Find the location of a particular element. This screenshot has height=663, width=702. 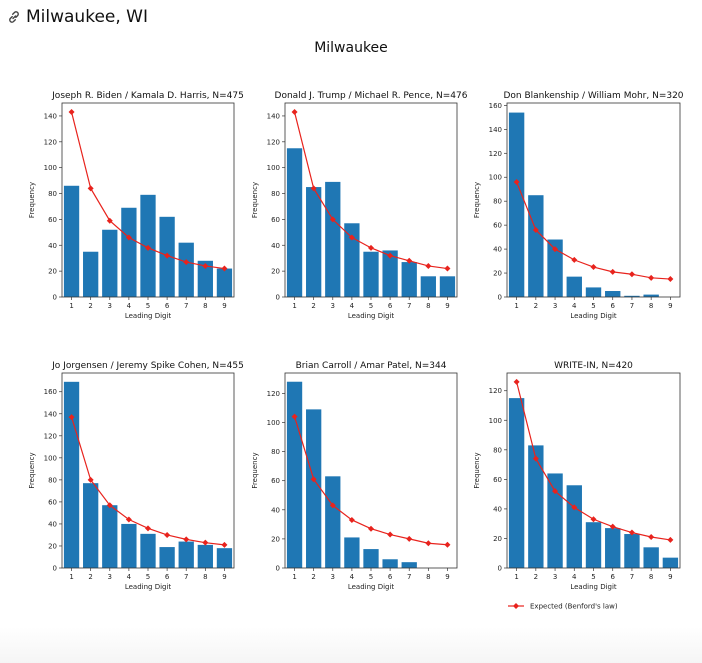

chart-title: Don Blankenship / William Mohr, N=320 is located at coordinates (593, 96).